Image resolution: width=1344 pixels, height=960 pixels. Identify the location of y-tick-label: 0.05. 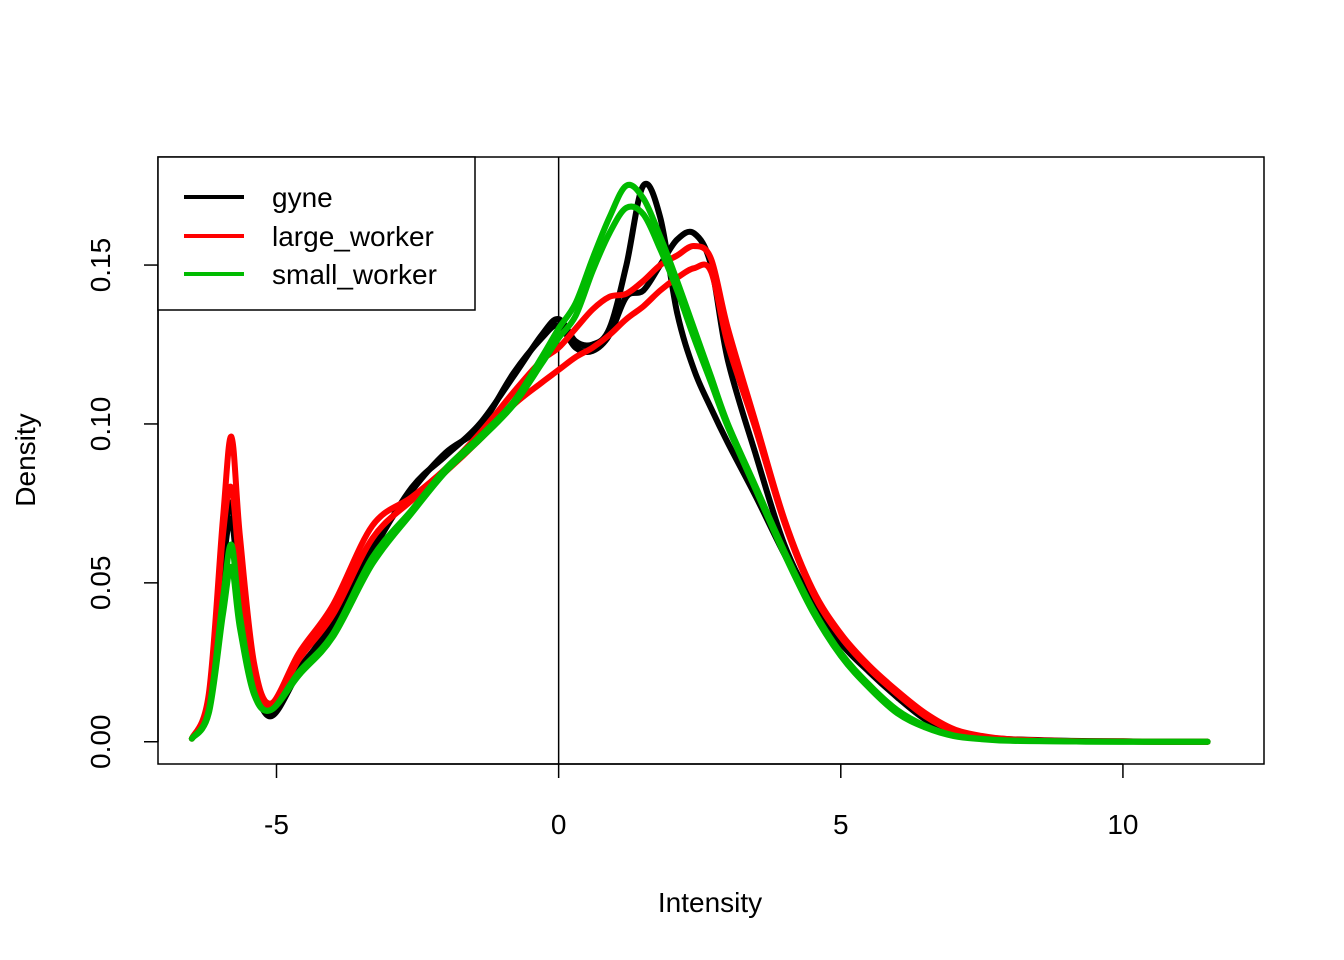
(100, 583).